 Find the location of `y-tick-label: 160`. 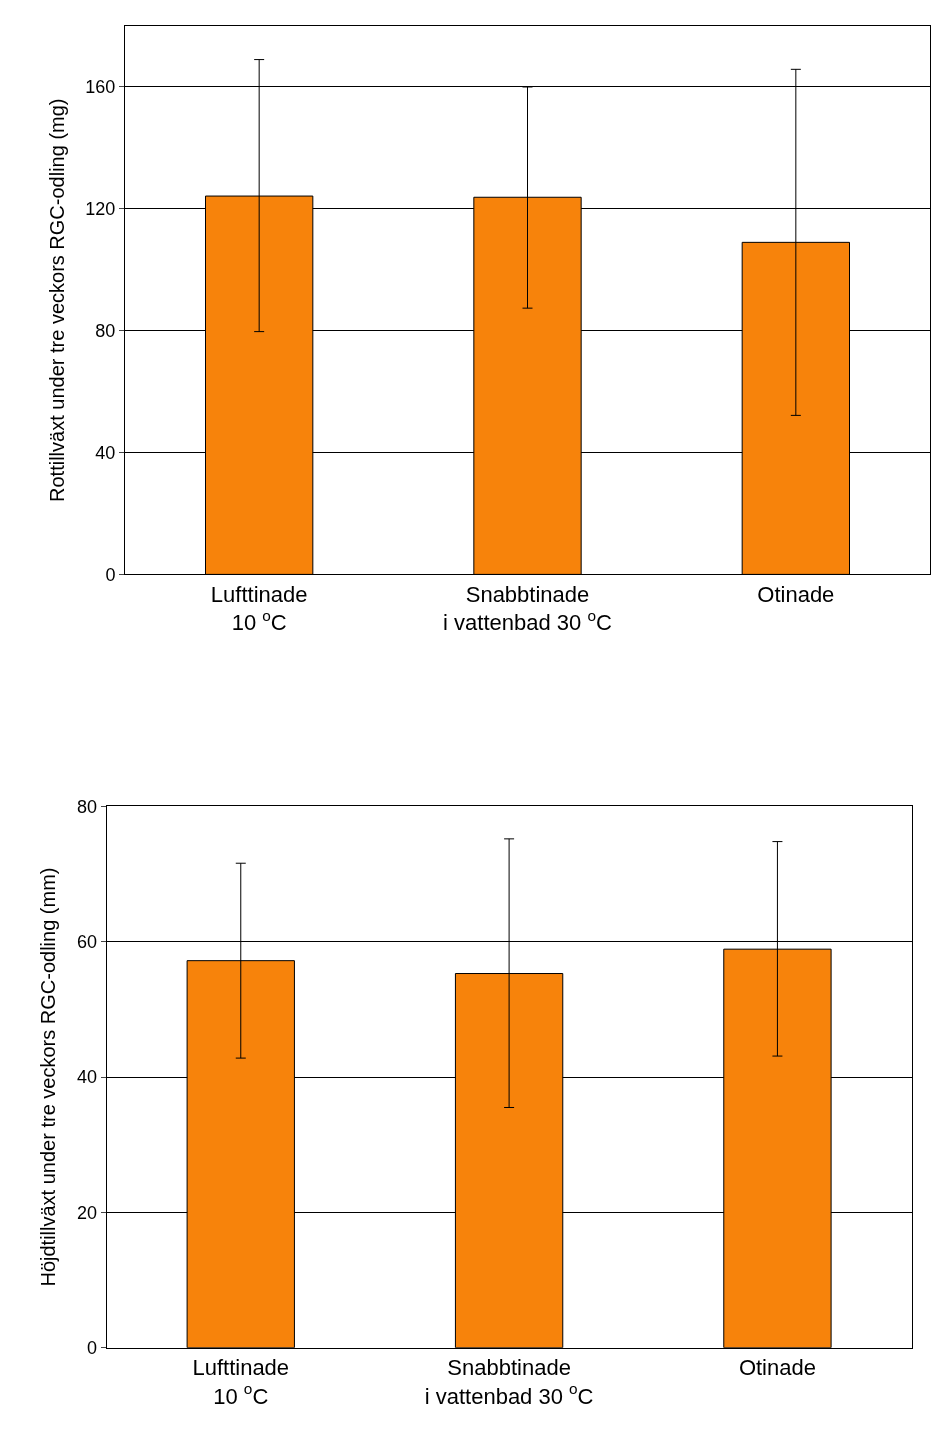

y-tick-label: 160 is located at coordinates (100, 87).